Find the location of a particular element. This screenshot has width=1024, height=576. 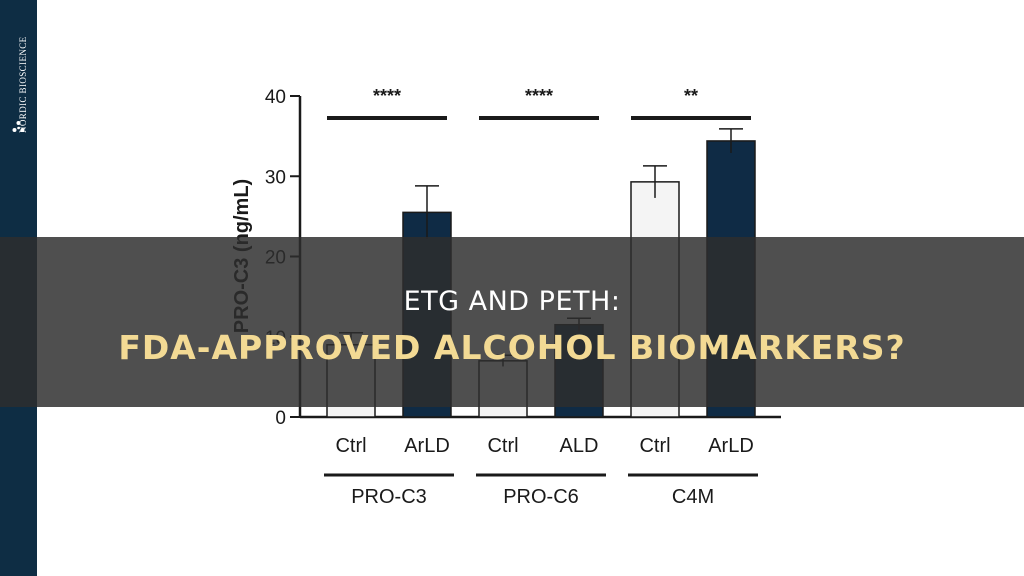

y-tick-label: 40 is located at coordinates (275, 97).